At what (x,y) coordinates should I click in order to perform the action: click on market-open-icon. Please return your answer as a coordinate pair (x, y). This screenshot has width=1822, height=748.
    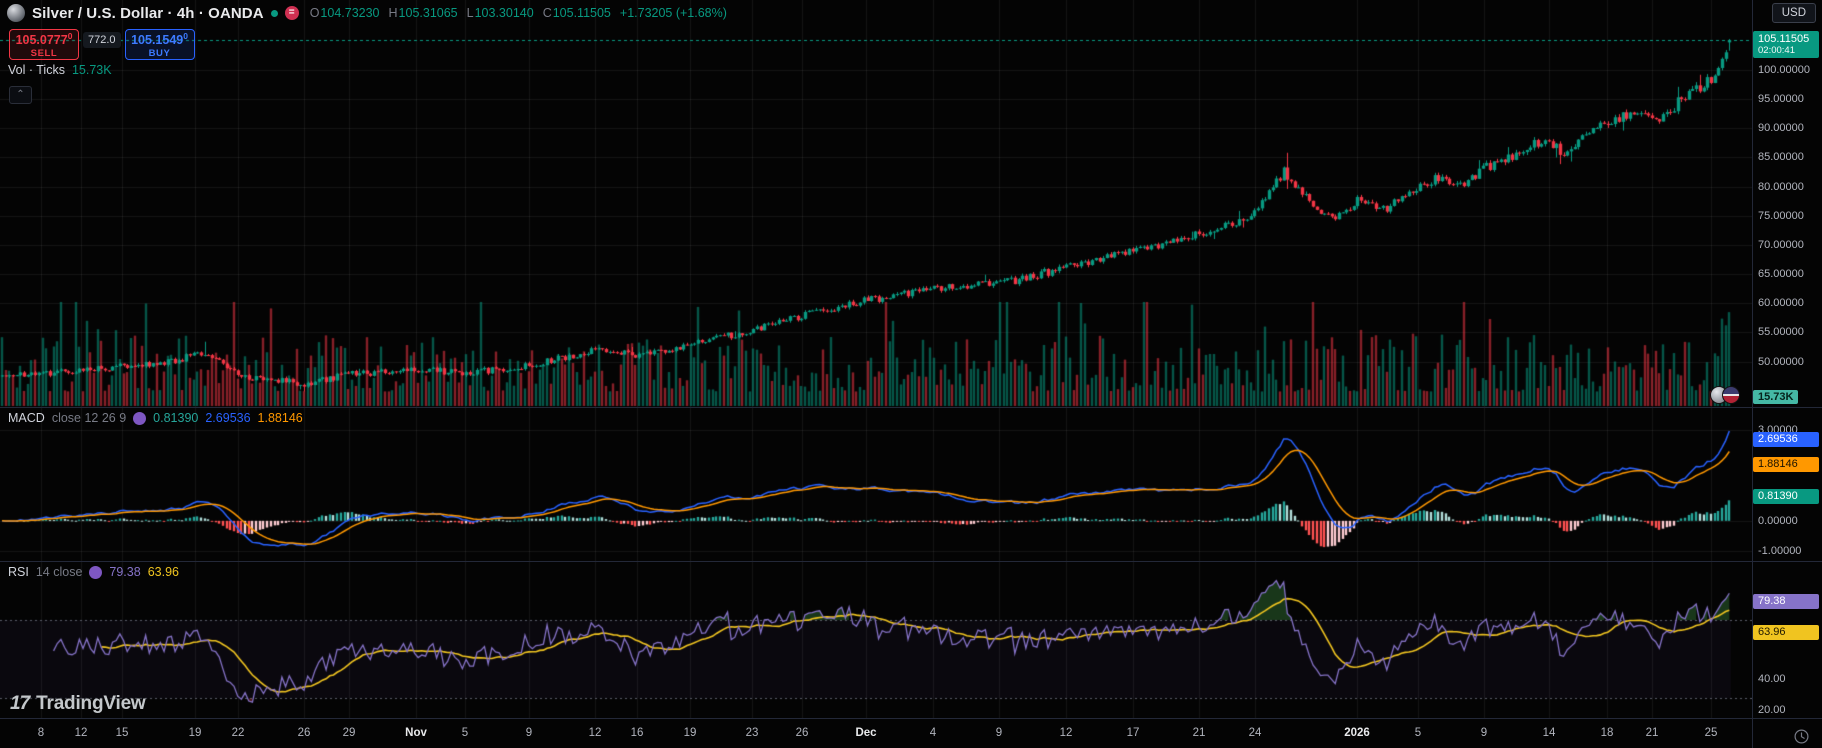
    Looking at the image, I should click on (274, 13).